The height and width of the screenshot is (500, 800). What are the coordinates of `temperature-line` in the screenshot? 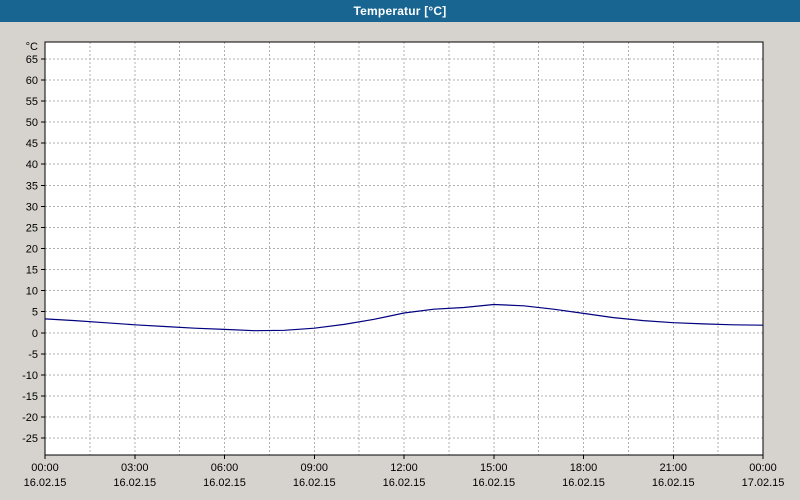 It's located at (404, 317).